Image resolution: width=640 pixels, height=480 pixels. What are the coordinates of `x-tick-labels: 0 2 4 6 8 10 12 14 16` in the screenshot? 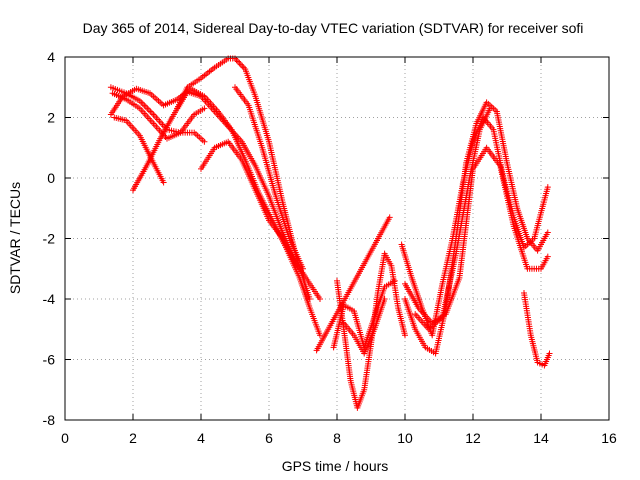 It's located at (339, 438).